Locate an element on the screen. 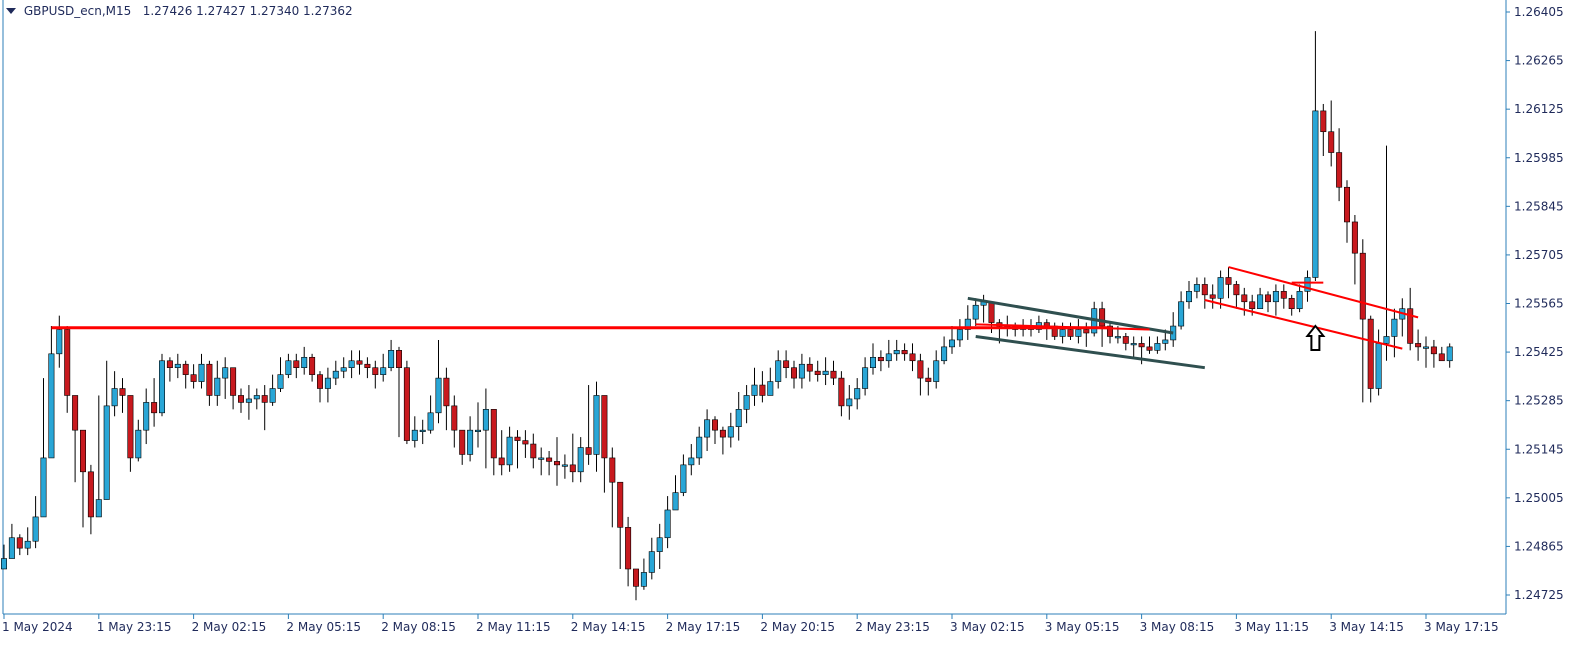 This screenshot has height=652, width=1590. x-tick-label: 3 May 11:15 is located at coordinates (1271, 627).